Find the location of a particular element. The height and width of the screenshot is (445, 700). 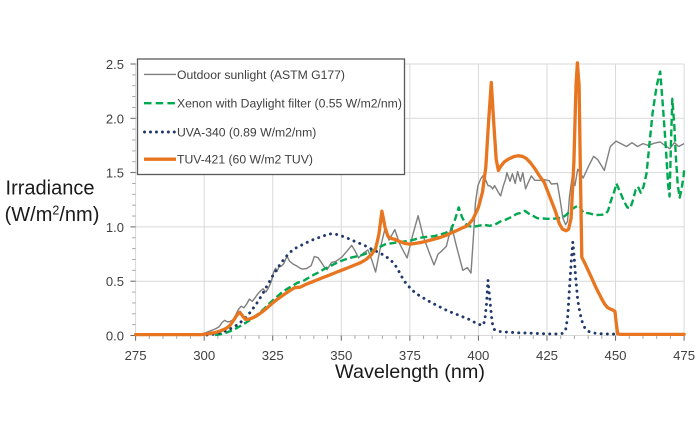

svg-text: Wavelength (nm) is located at coordinates (410, 372).